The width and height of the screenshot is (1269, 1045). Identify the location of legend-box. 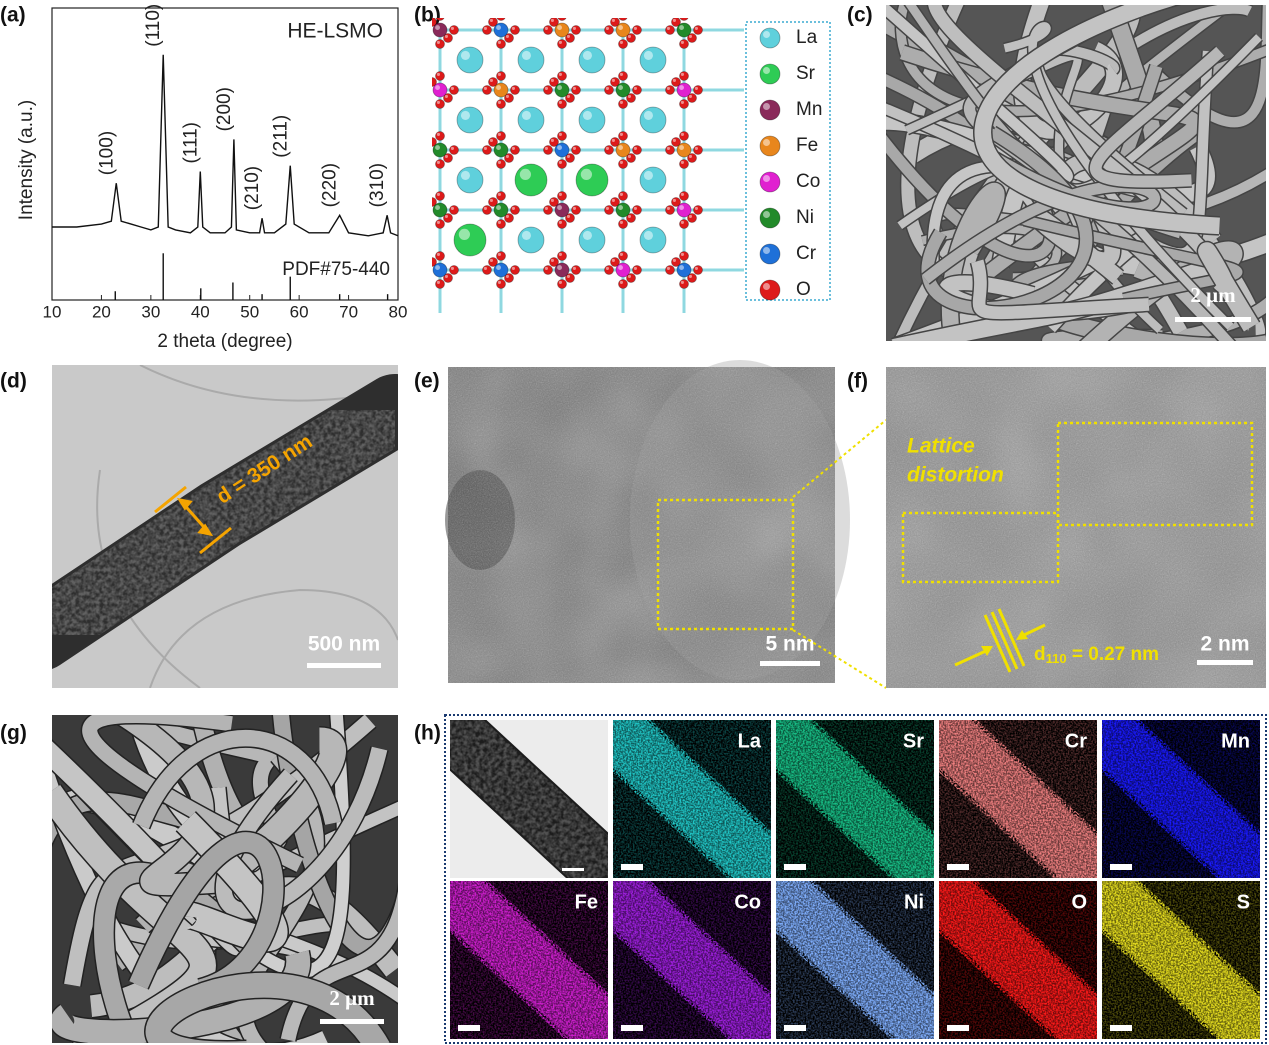
(788, 161).